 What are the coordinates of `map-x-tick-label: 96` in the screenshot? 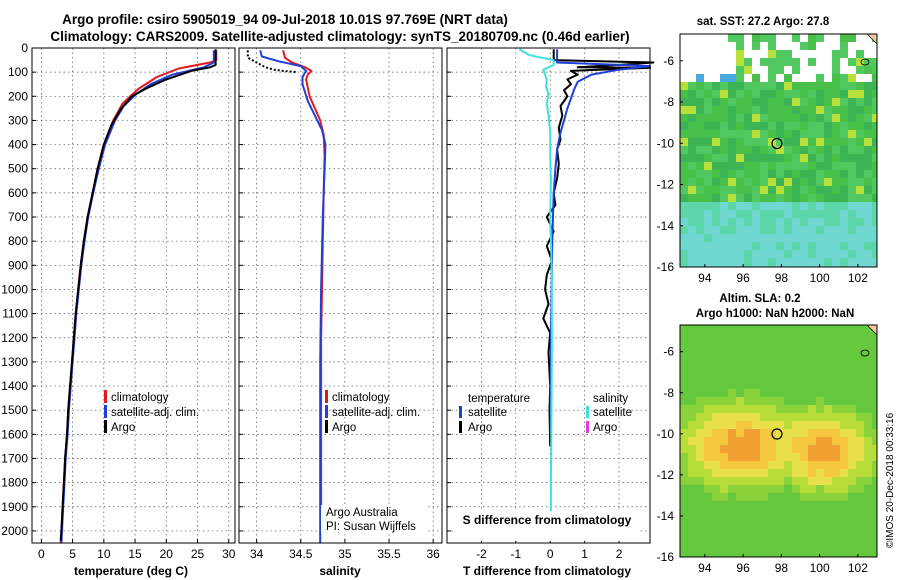 It's located at (743, 278).